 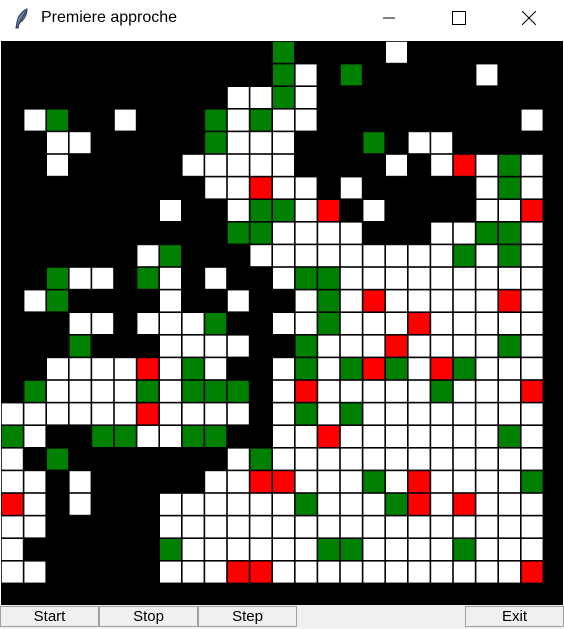 What do you see at coordinates (459, 18) in the screenshot?
I see `maximize-button` at bounding box center [459, 18].